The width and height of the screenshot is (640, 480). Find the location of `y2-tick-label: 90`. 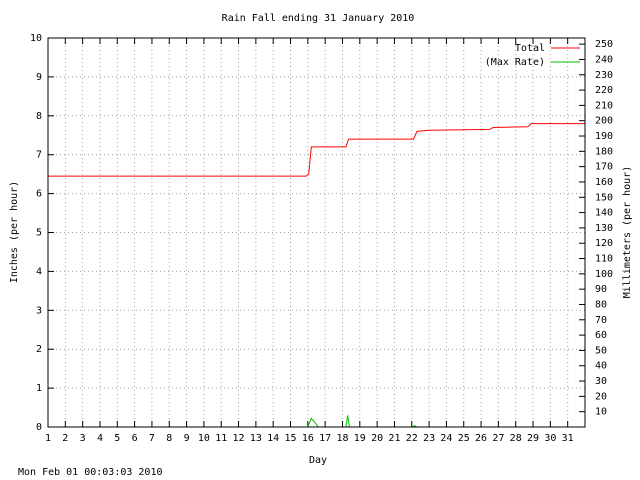

y2-tick-label: 90 is located at coordinates (601, 289).